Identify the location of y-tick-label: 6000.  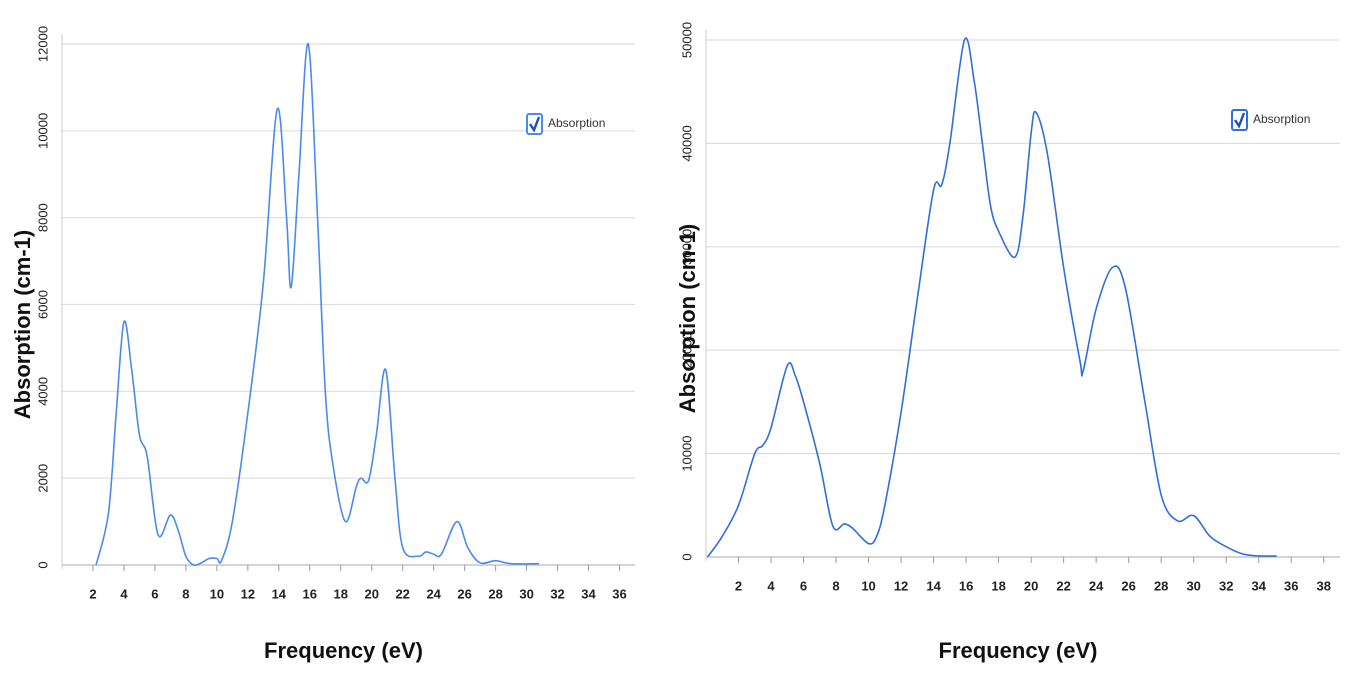
(42, 304).